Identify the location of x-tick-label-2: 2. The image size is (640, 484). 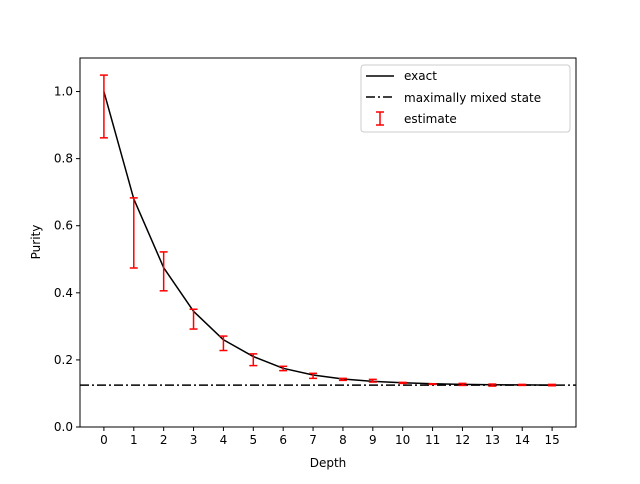
(164, 440).